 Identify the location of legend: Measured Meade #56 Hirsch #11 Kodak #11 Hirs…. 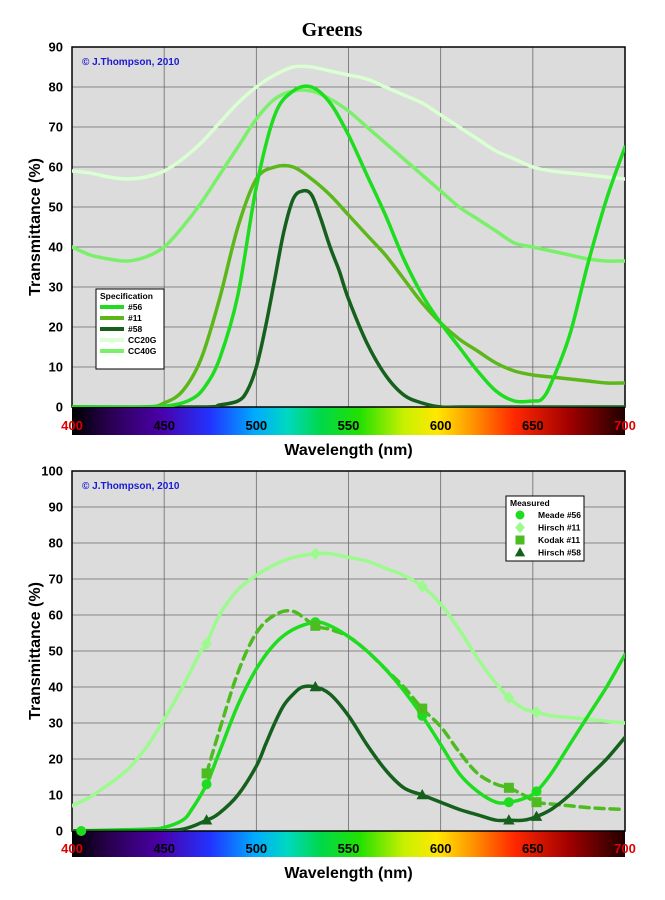
(545, 528).